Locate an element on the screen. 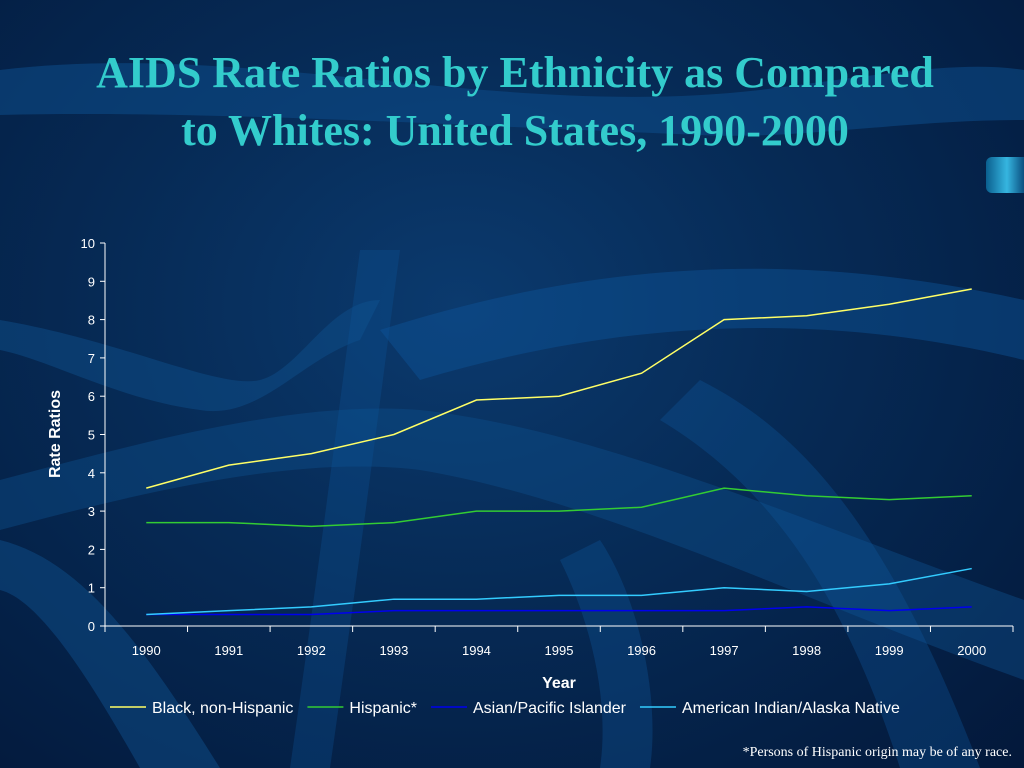  y-tick-label: 7 is located at coordinates (91, 358).